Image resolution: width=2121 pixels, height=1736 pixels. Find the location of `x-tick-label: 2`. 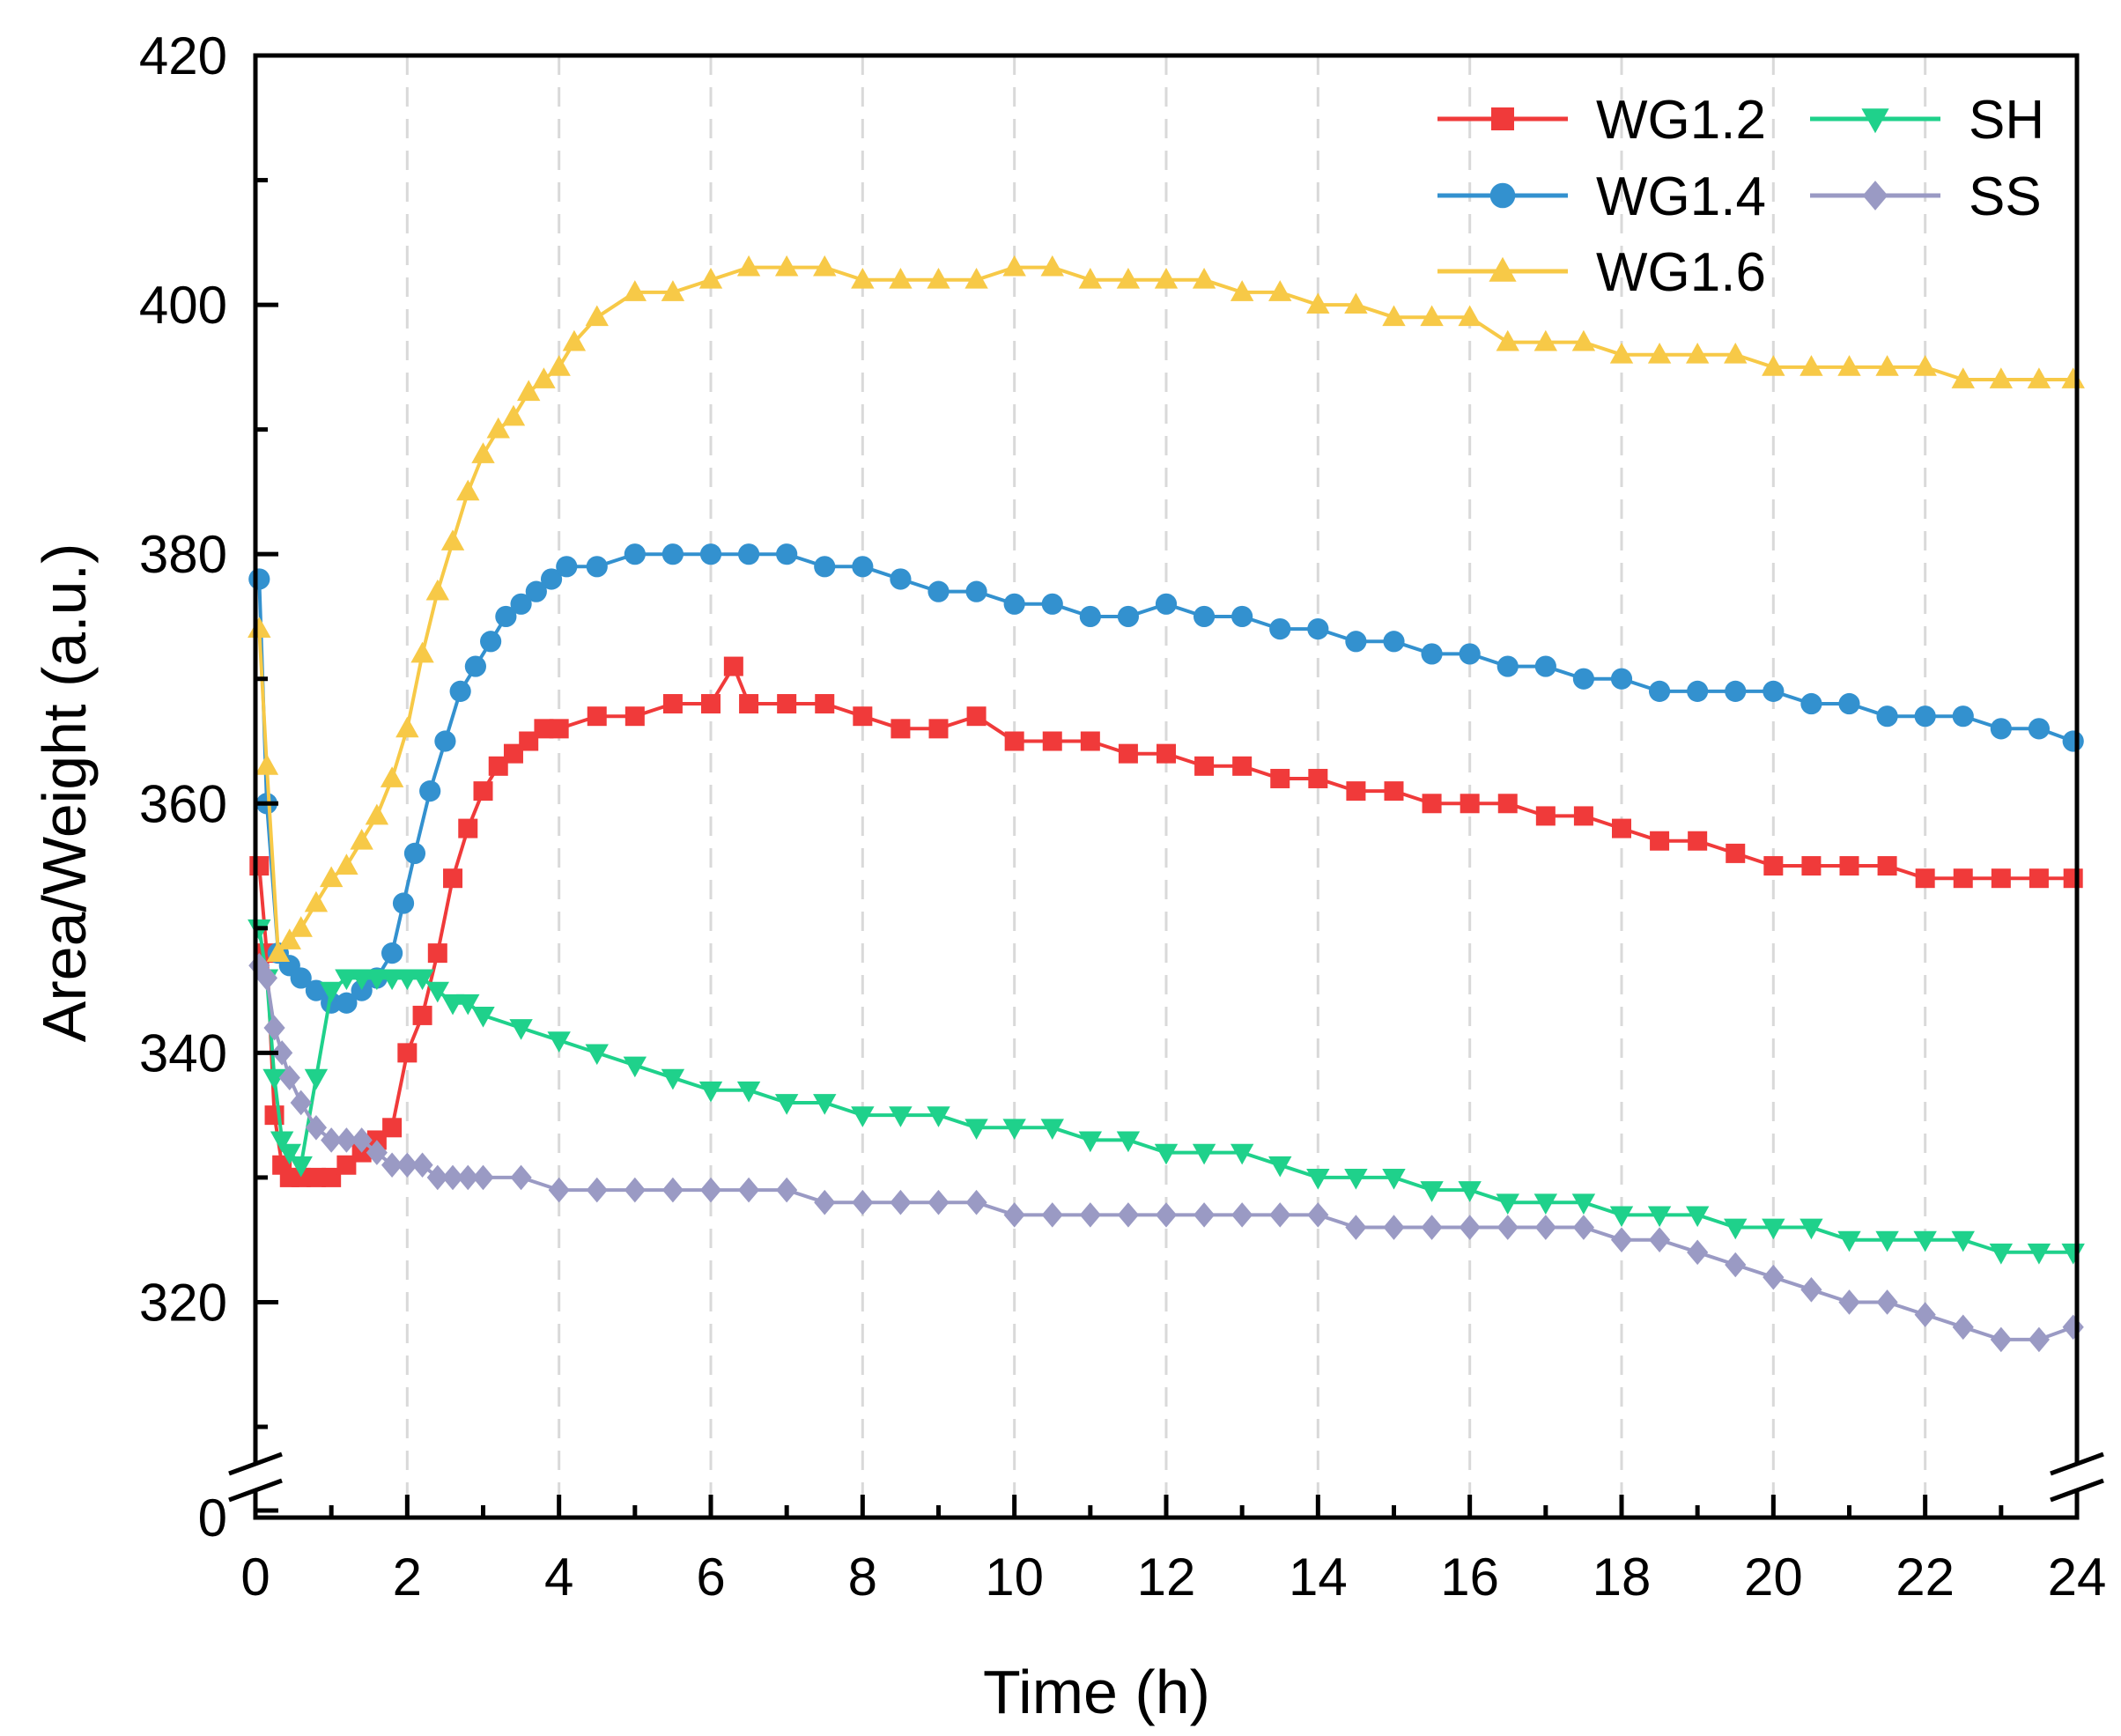

x-tick-label: 2 is located at coordinates (407, 1577).